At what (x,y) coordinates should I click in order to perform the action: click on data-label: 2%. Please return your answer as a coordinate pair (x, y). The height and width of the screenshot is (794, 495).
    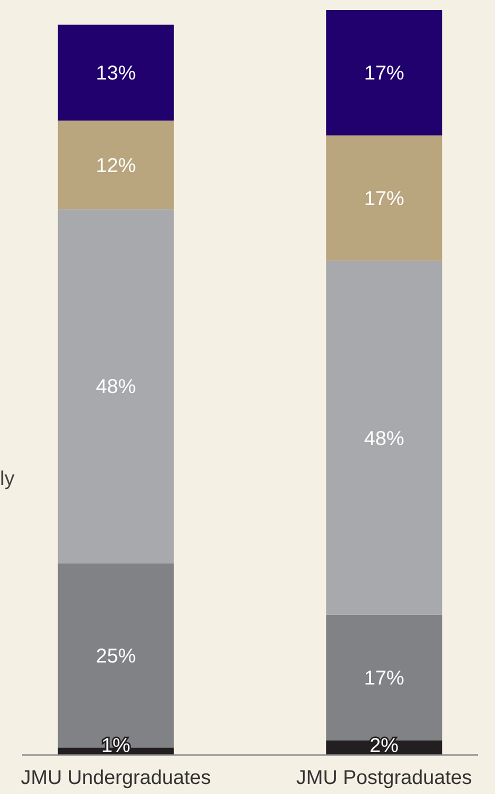
    Looking at the image, I should click on (384, 746).